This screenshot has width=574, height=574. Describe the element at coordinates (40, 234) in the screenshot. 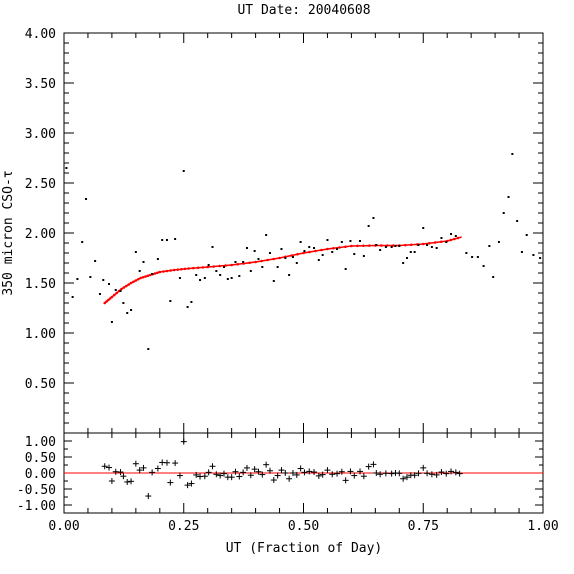

I see `y-tick-label: 2.00` at that location.